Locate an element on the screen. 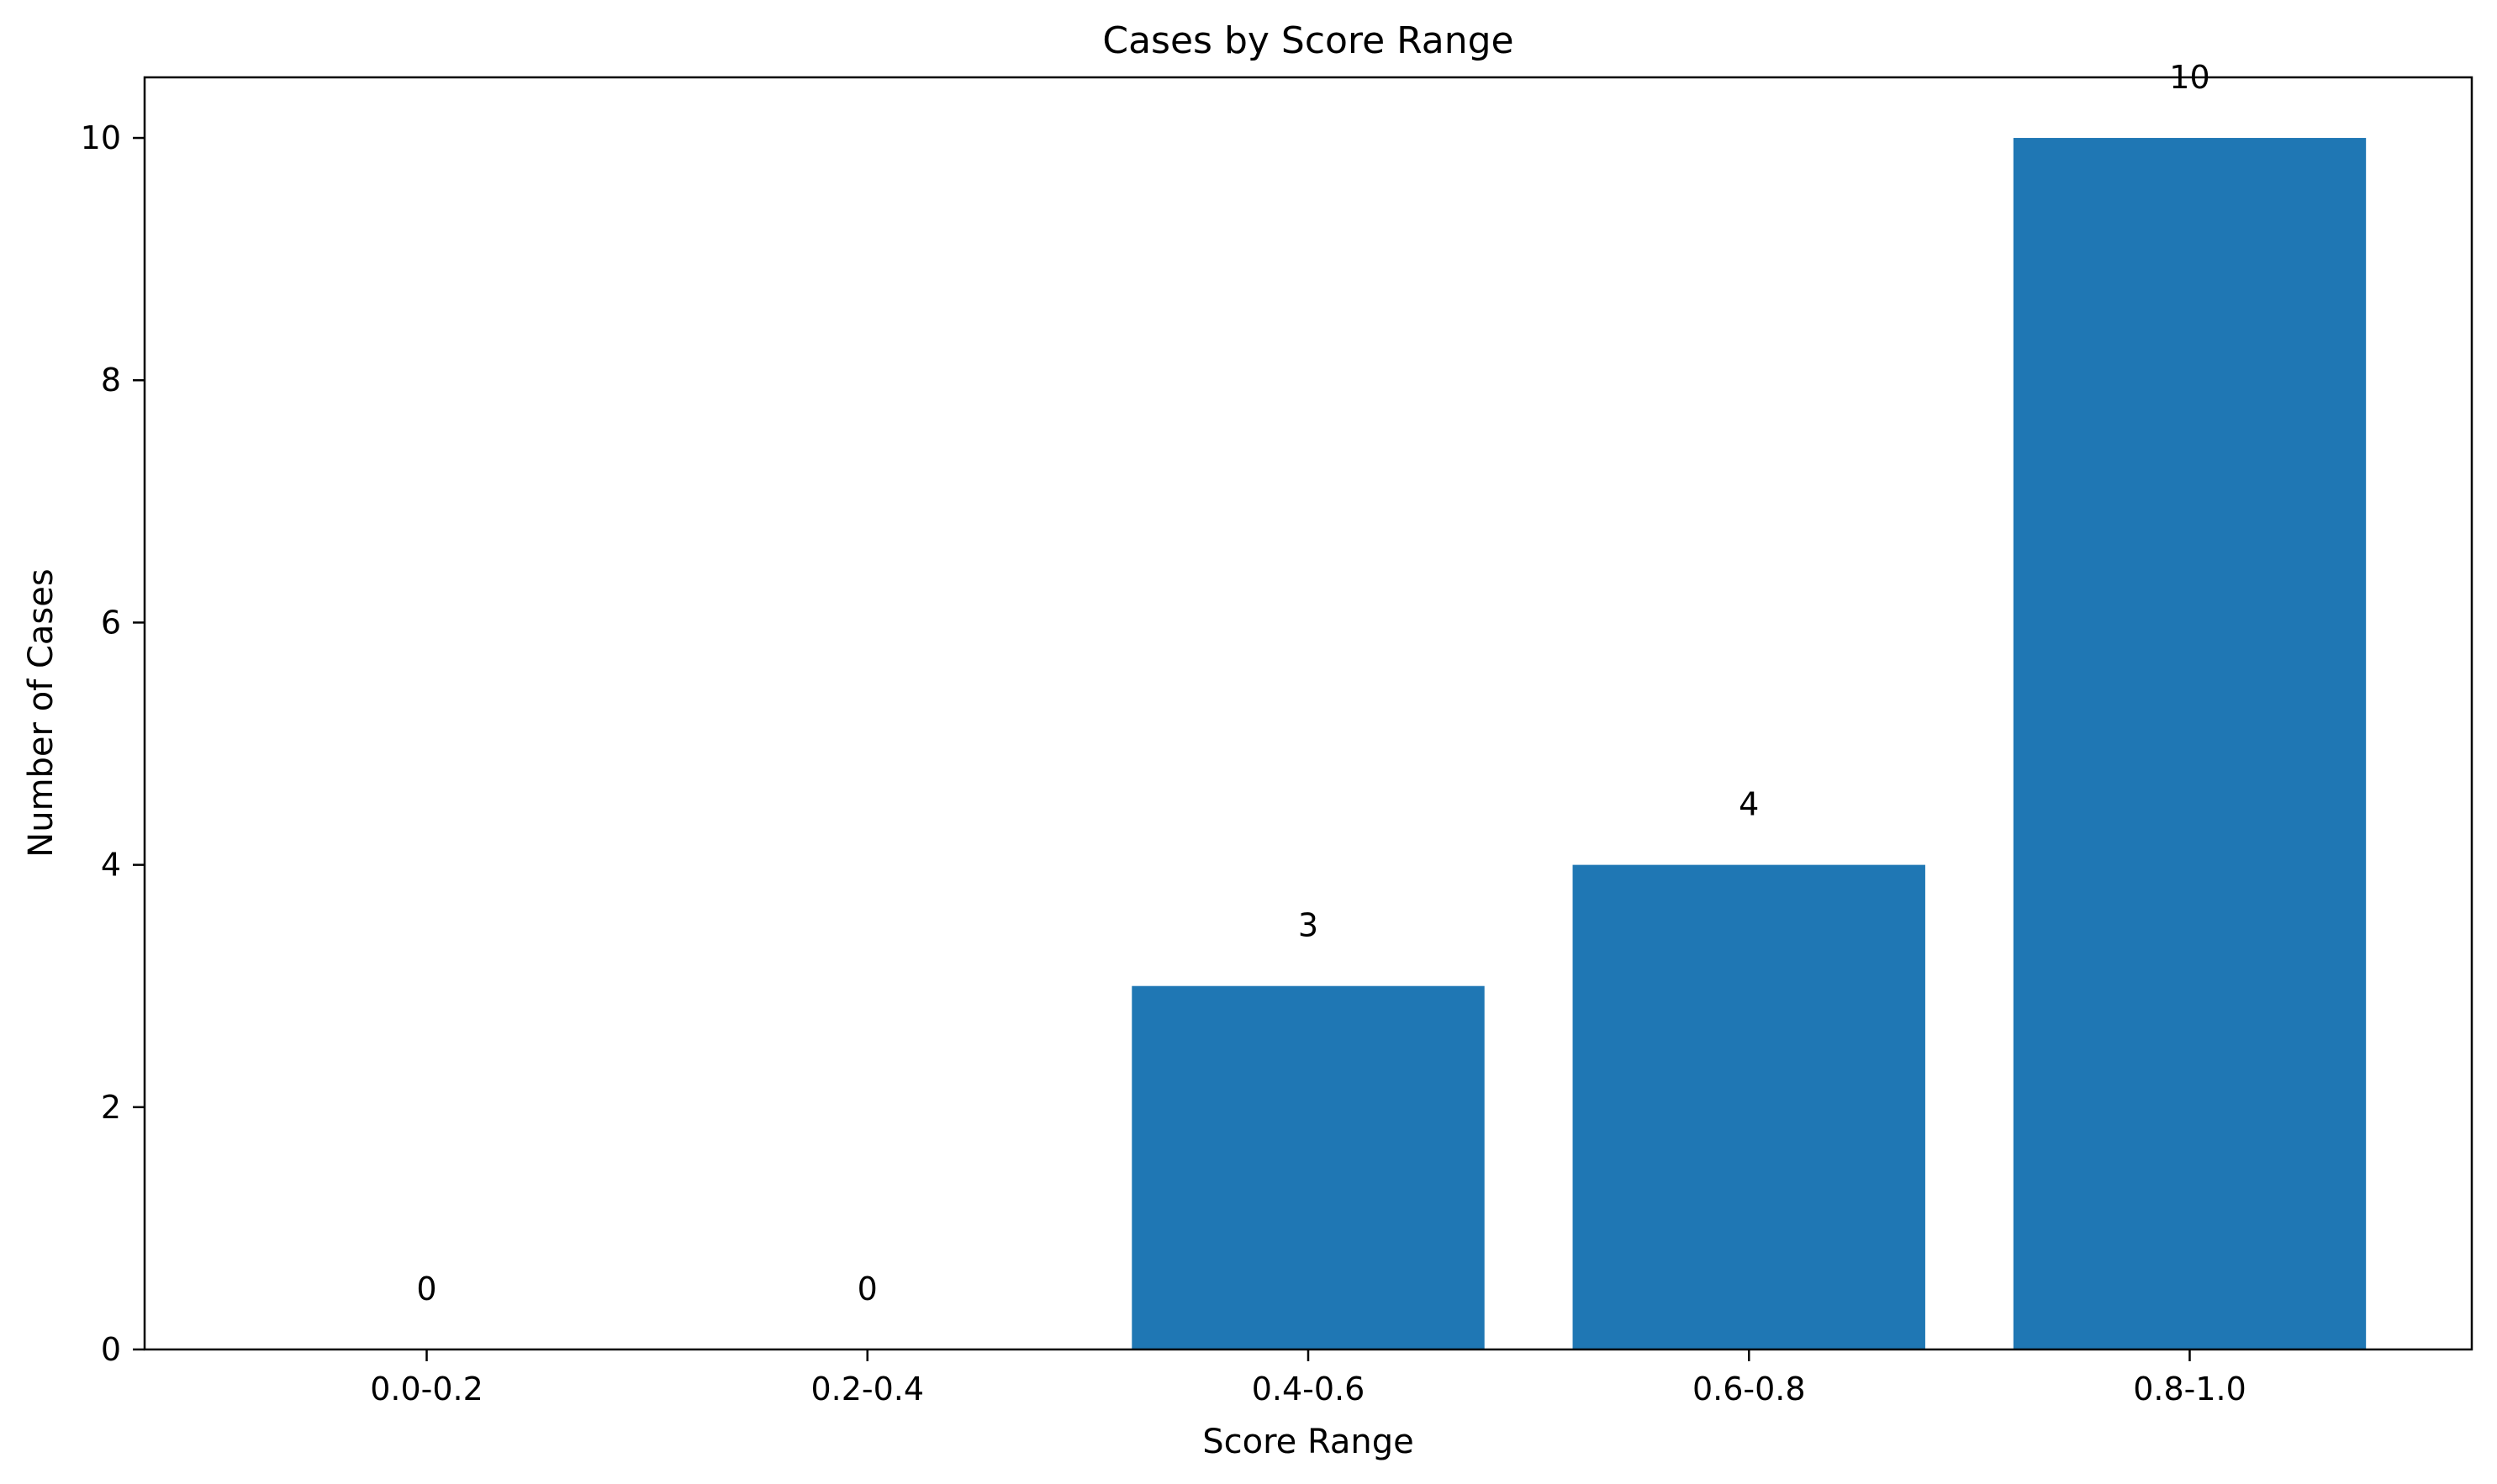 The image size is (2497, 1484). x-tick-label: 0.4-0.6 is located at coordinates (1308, 1388).